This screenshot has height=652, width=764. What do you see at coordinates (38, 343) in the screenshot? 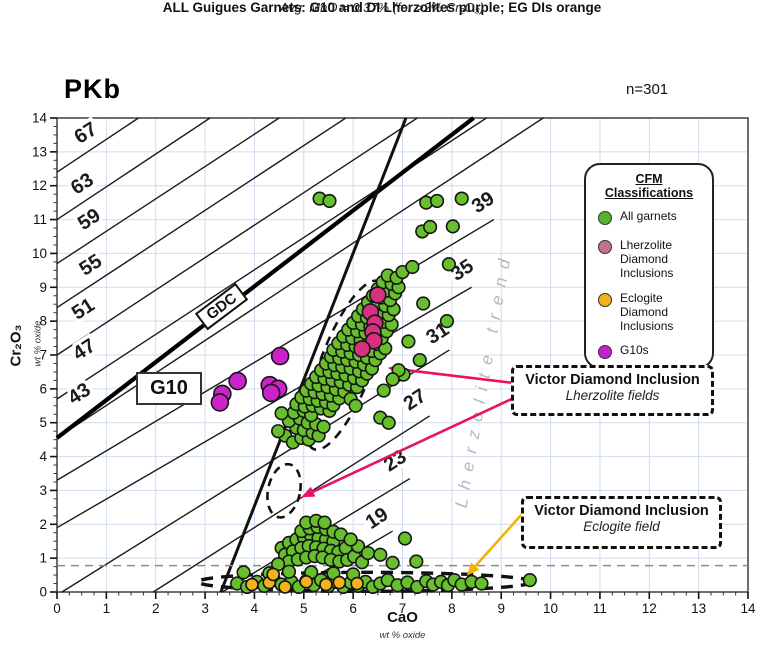
I see `y-axis-unit: wt % oxide` at bounding box center [38, 343].